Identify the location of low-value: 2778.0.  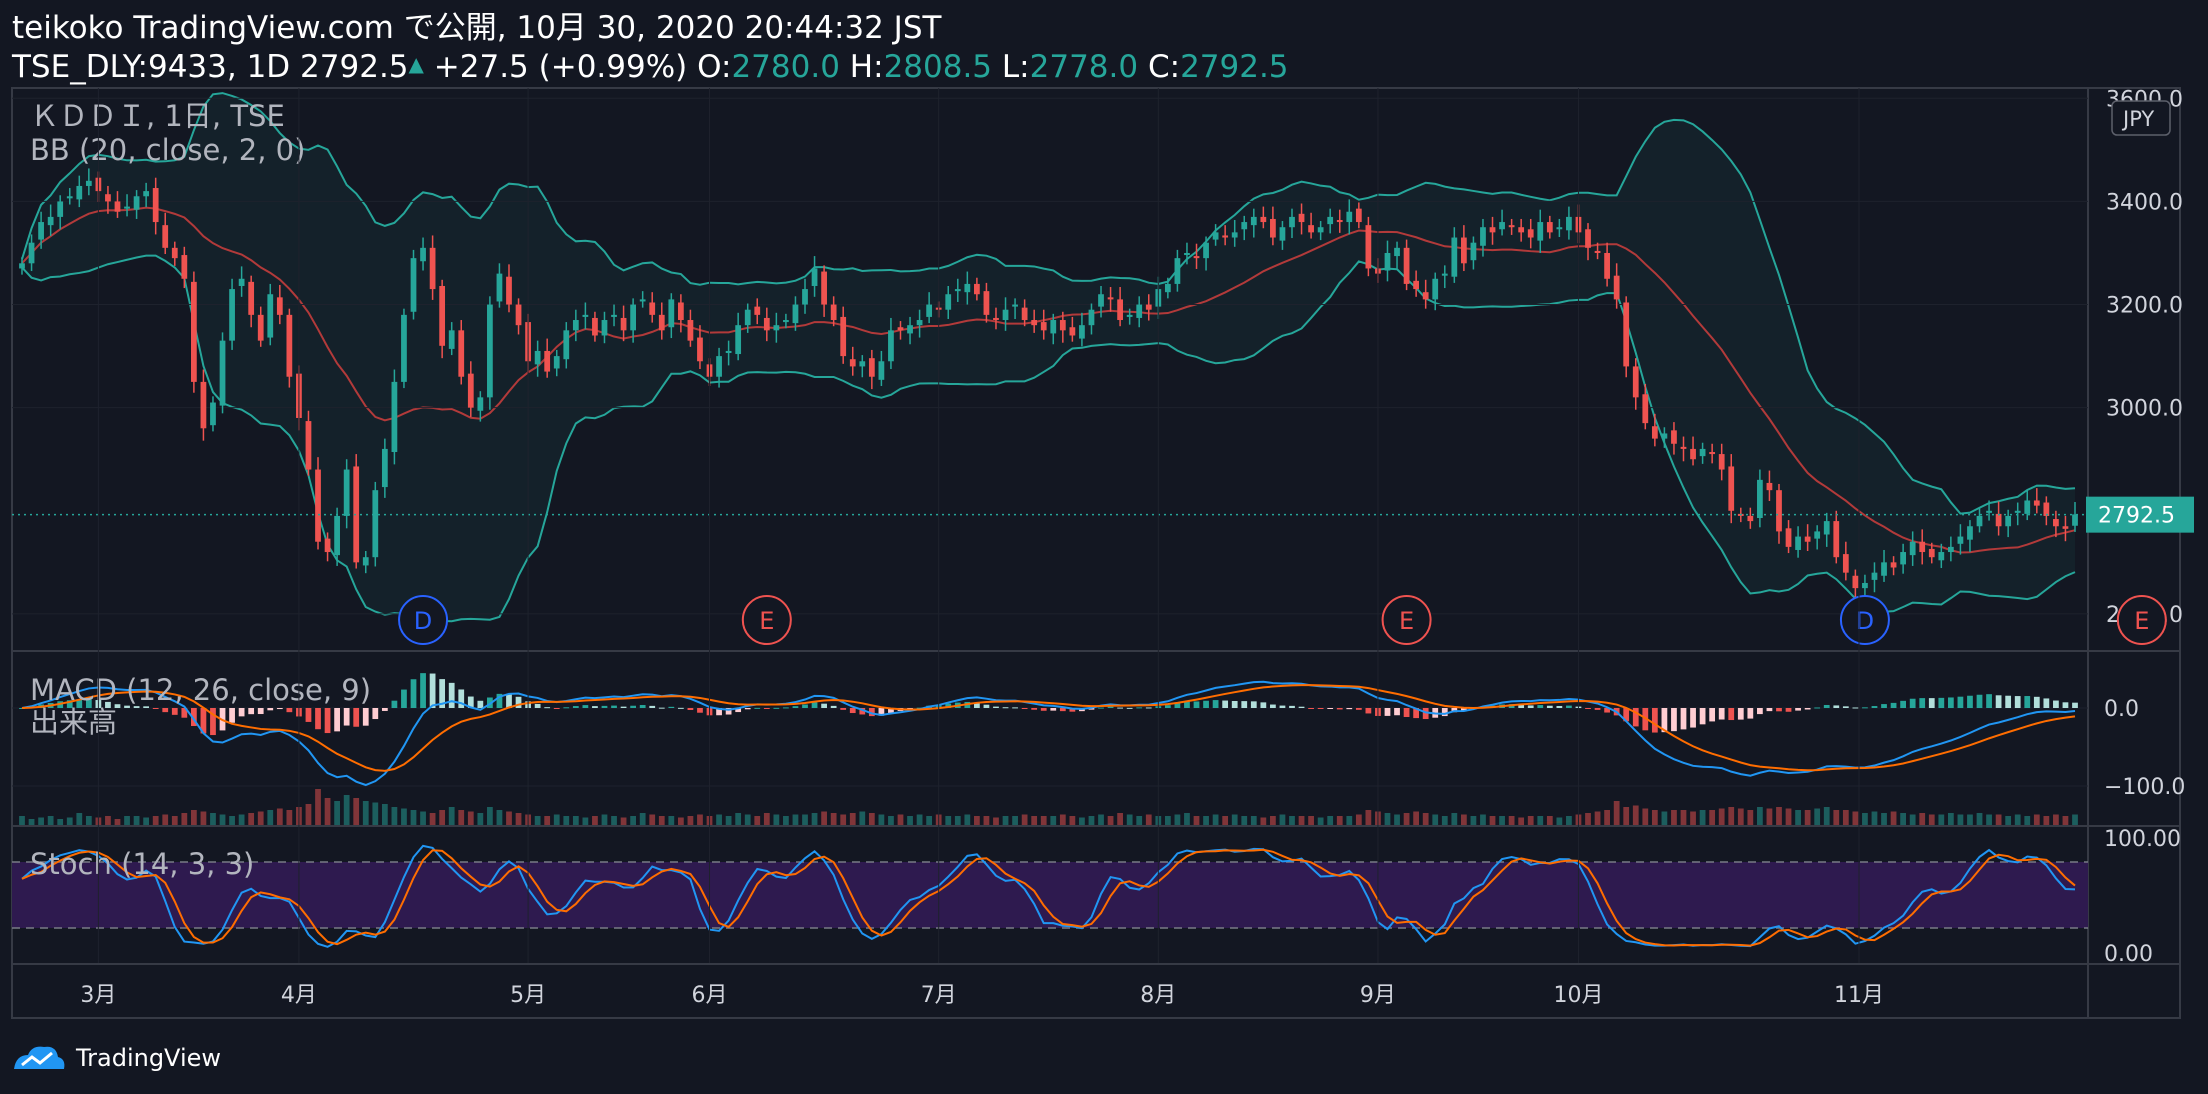
(1084, 67).